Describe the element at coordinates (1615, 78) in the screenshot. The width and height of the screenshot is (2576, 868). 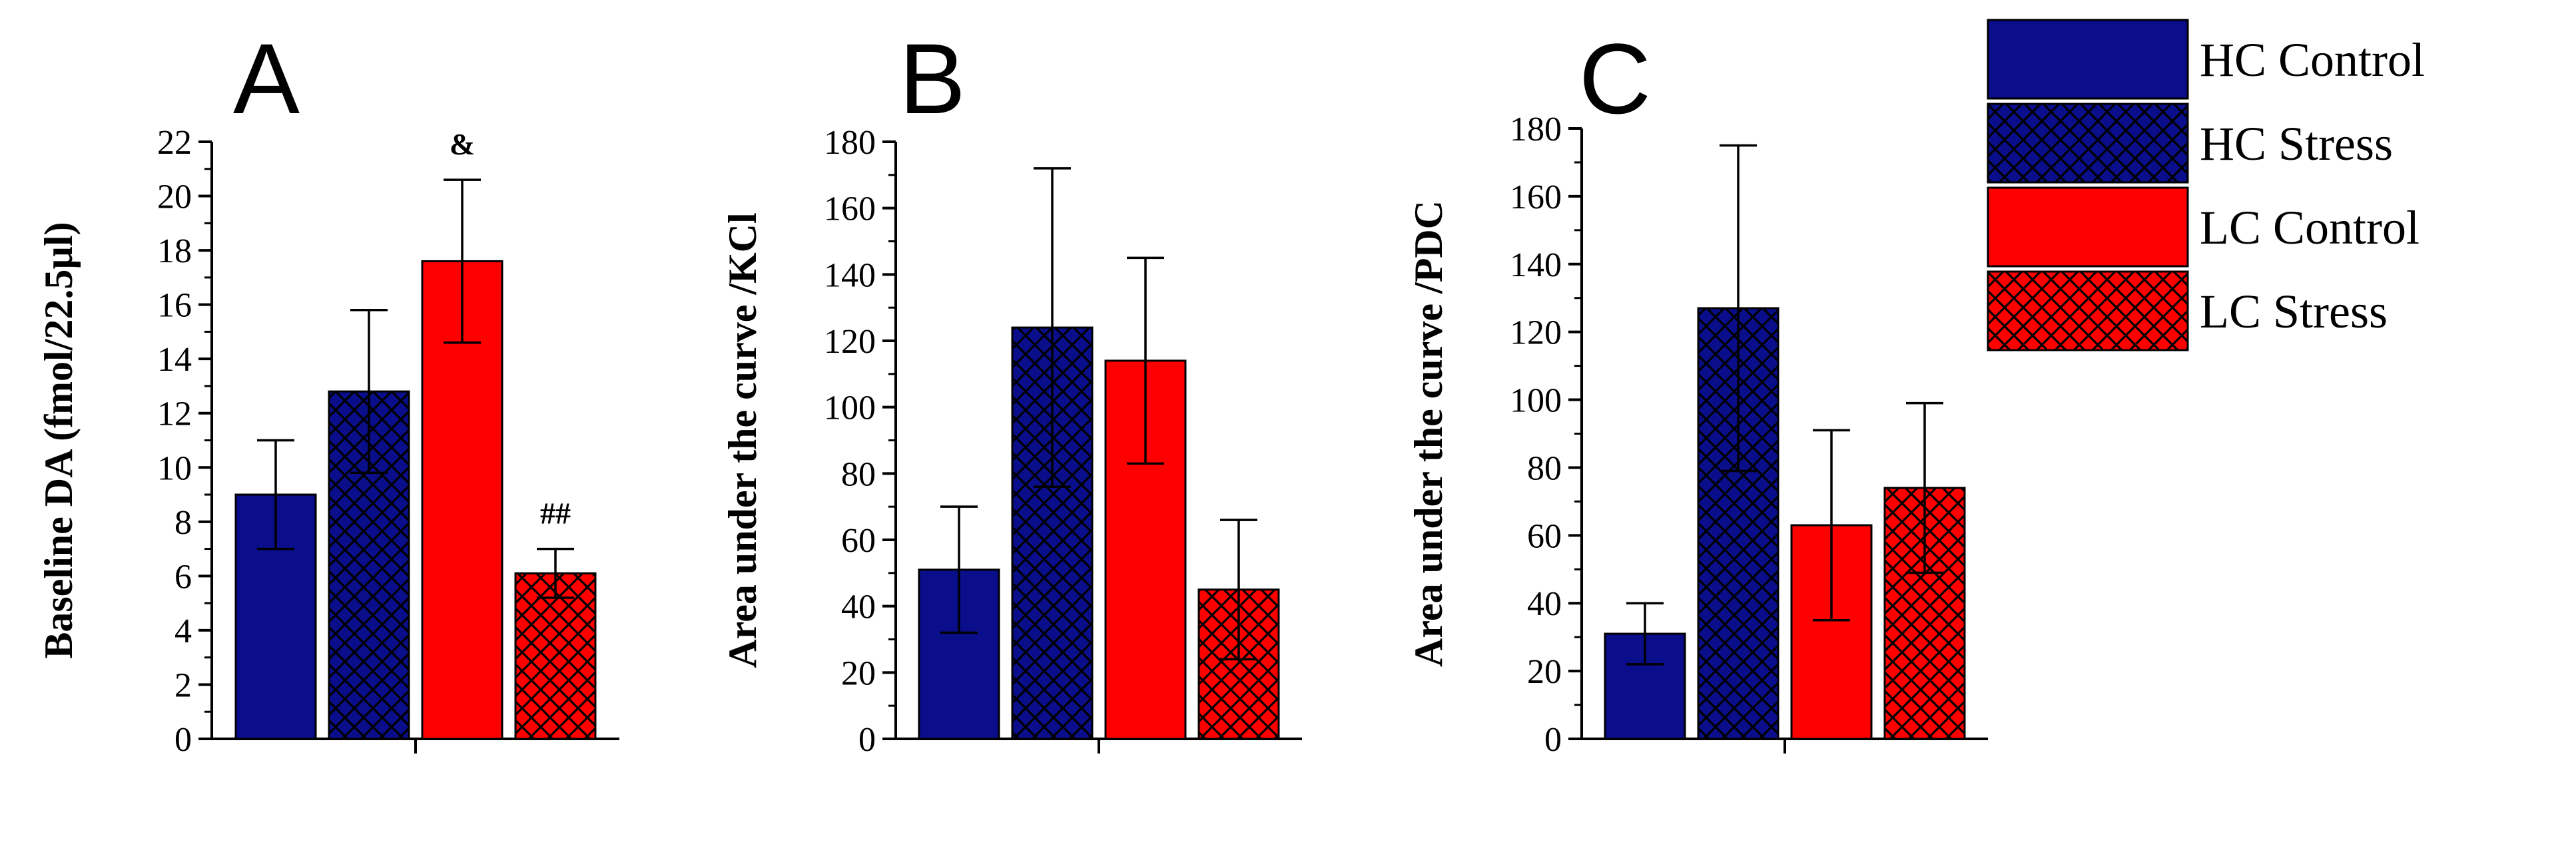
I see `panel-letter: C` at that location.